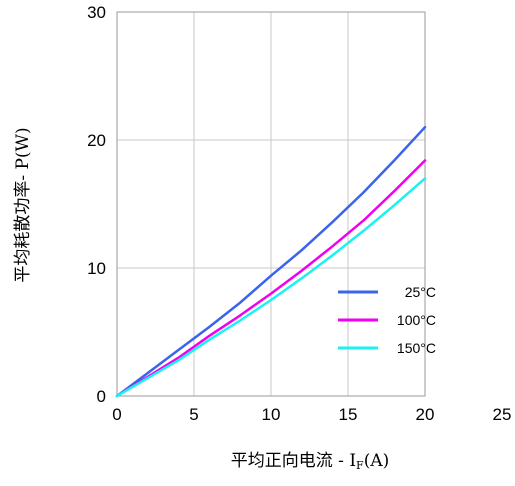 The width and height of the screenshot is (515, 486). Describe the element at coordinates (502, 414) in the screenshot. I see `x-tick-label-25: 25` at that location.